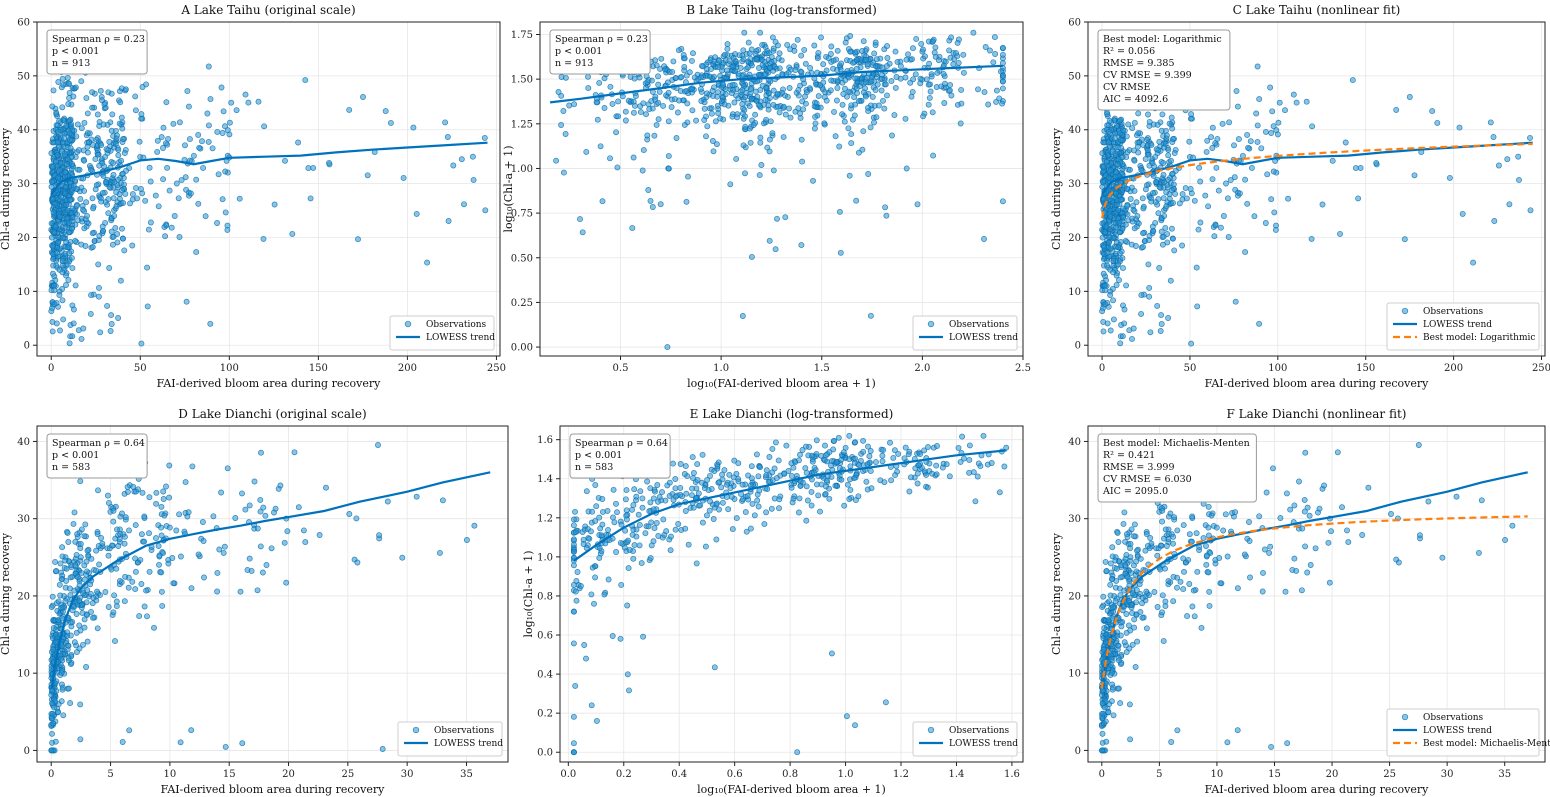 Image resolution: width=1550 pixels, height=797 pixels. I want to click on y-tick-label: 1.0, so click(545, 557).